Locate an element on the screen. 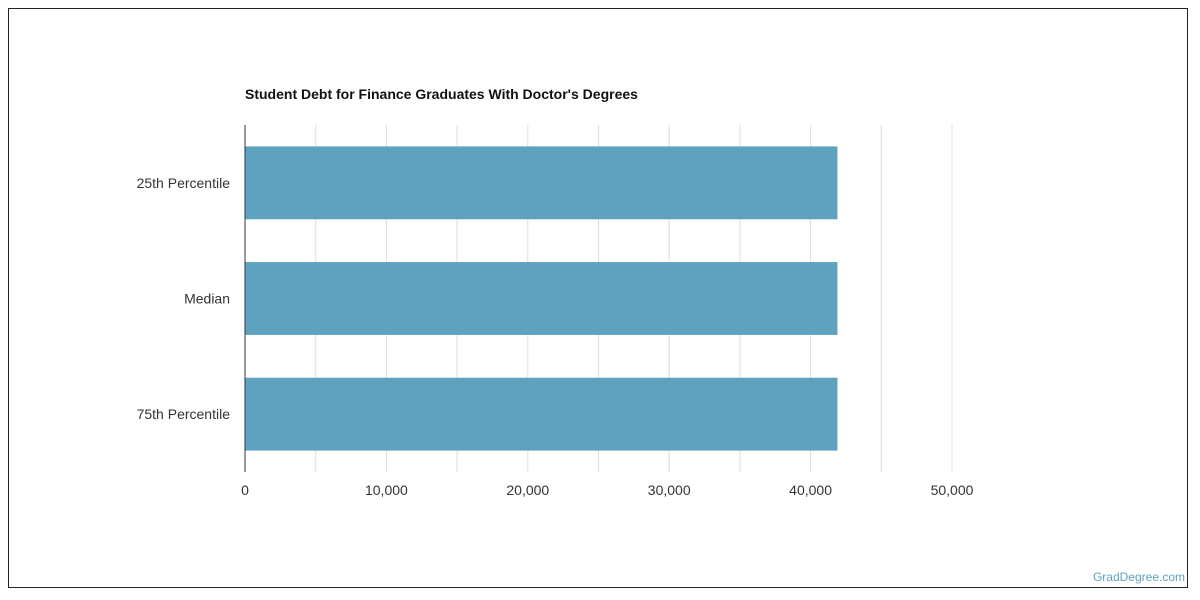 This screenshot has height=600, width=1200. x-tick-label: 40,000 is located at coordinates (810, 490).